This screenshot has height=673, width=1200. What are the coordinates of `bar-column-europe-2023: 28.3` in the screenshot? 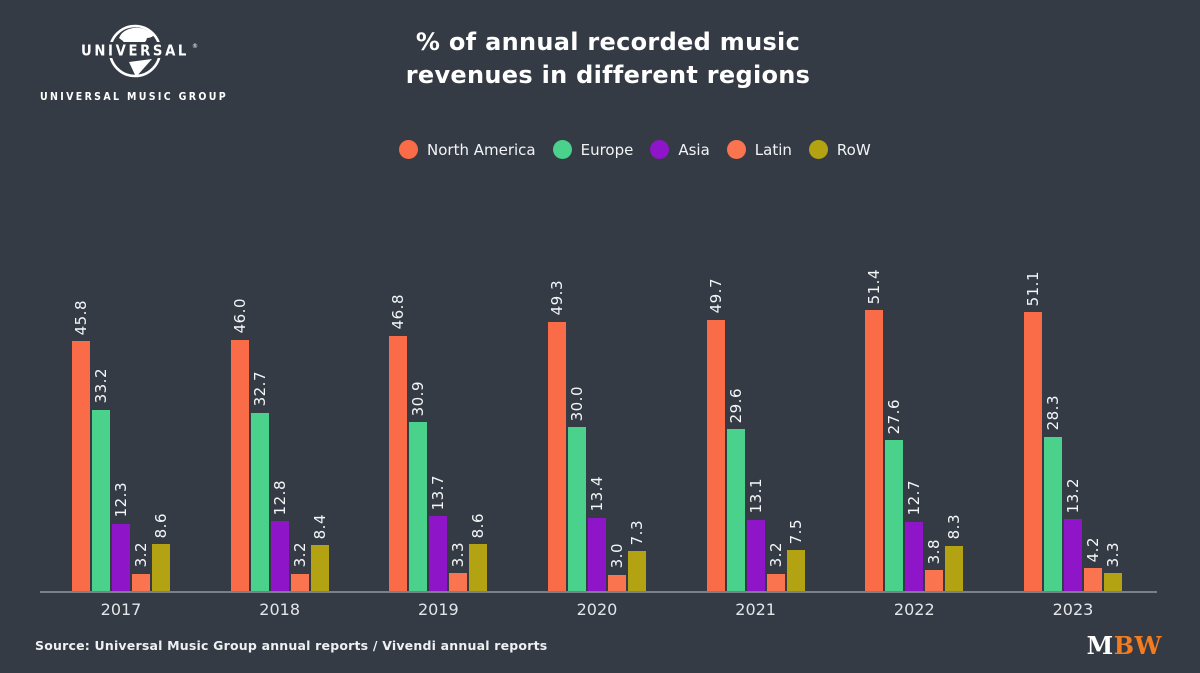 It's located at (1052, 493).